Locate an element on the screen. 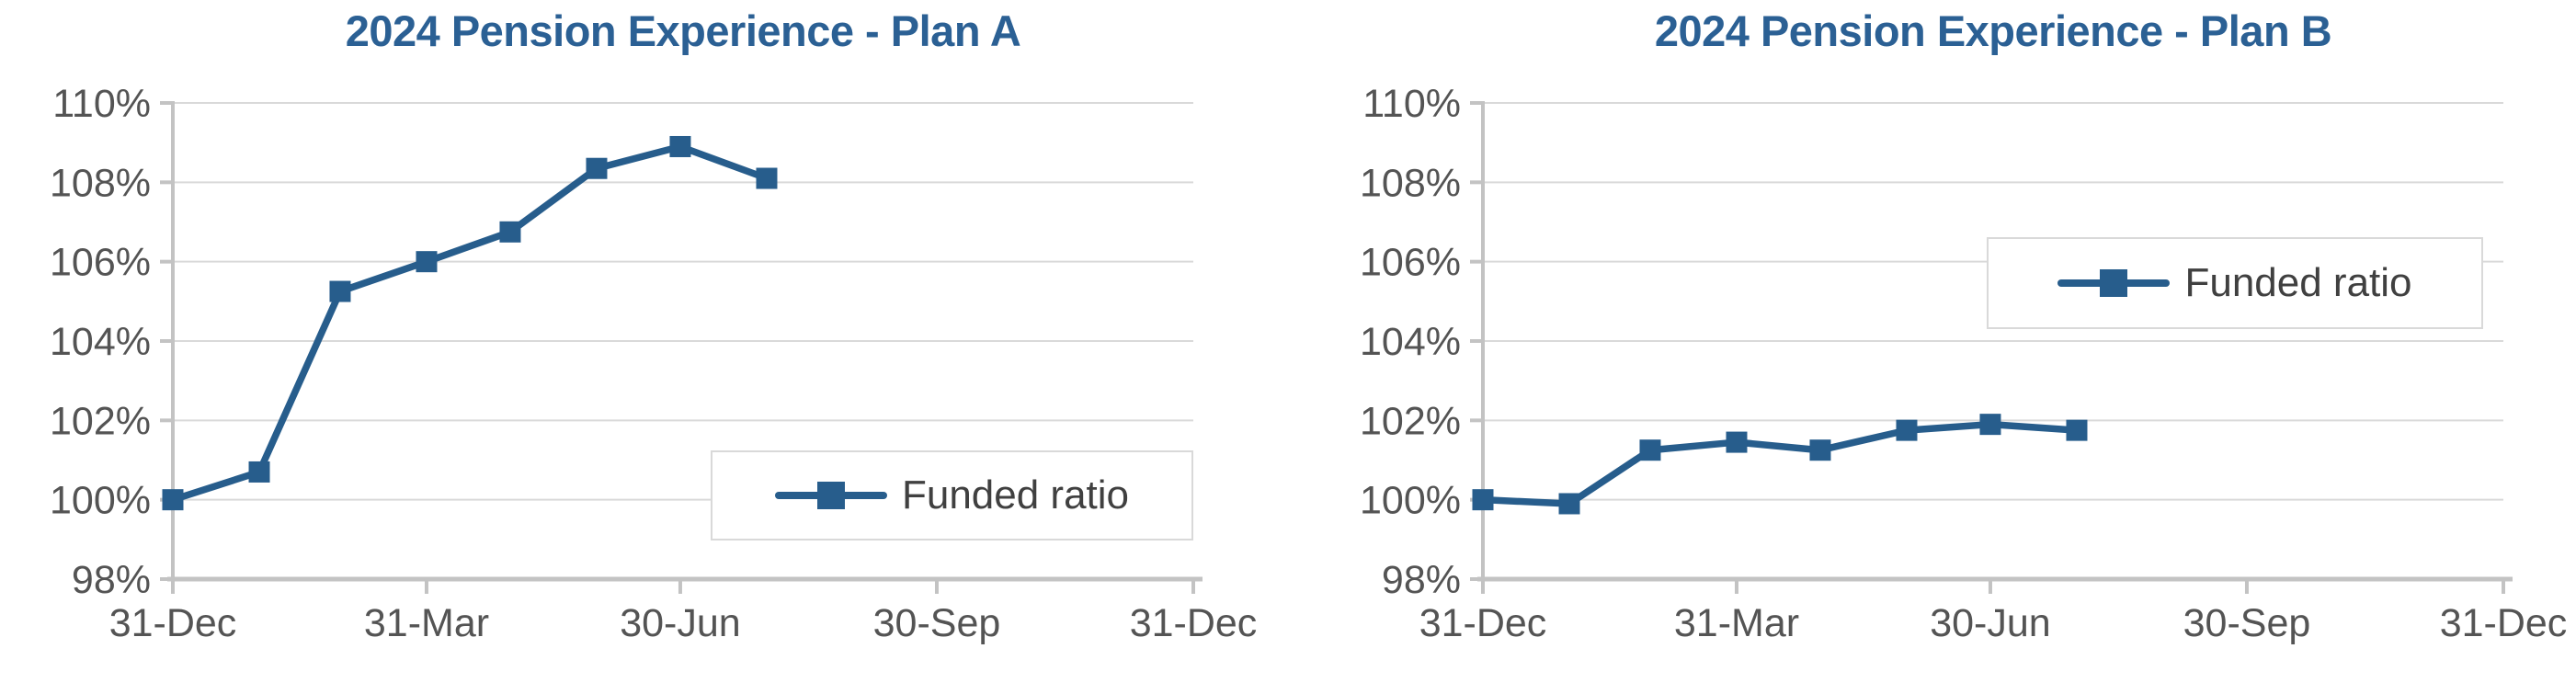 The width and height of the screenshot is (2576, 694). chart-title: 2024 Pension Experience - Plan A is located at coordinates (683, 31).